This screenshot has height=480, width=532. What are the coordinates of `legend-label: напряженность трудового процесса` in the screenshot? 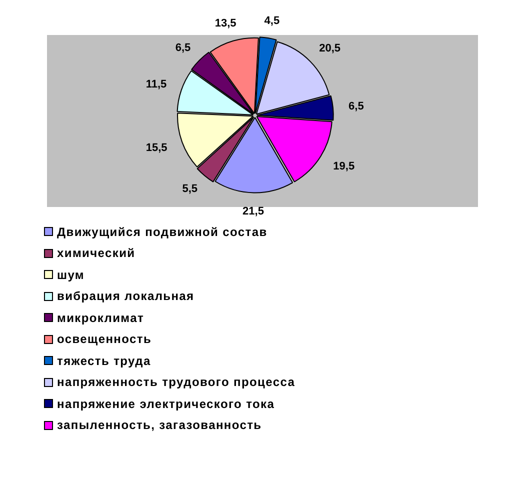 It's located at (176, 382).